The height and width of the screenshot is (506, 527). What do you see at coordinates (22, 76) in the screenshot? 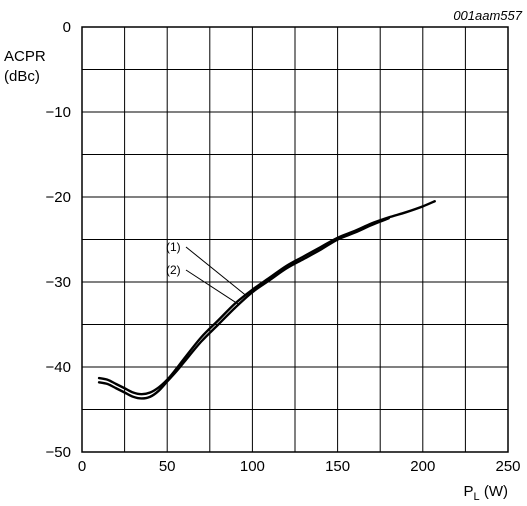
I see `y-axis-label-line2: (dBc)` at bounding box center [22, 76].